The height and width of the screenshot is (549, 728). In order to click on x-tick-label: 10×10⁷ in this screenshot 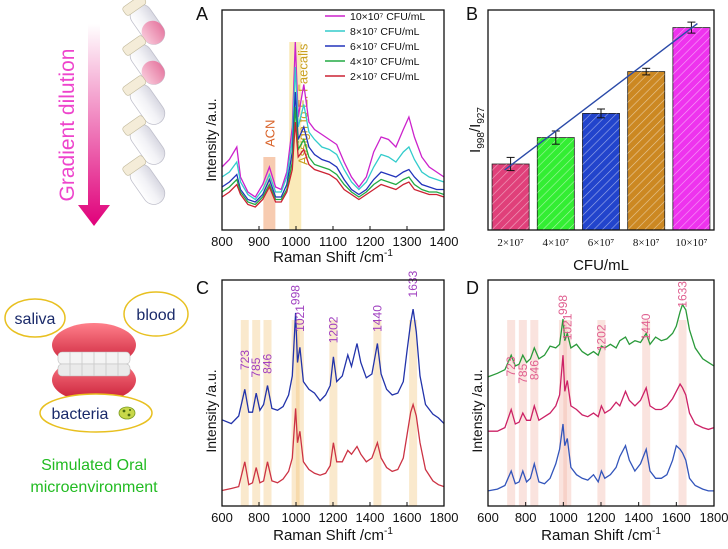, I will do `click(691, 243)`.